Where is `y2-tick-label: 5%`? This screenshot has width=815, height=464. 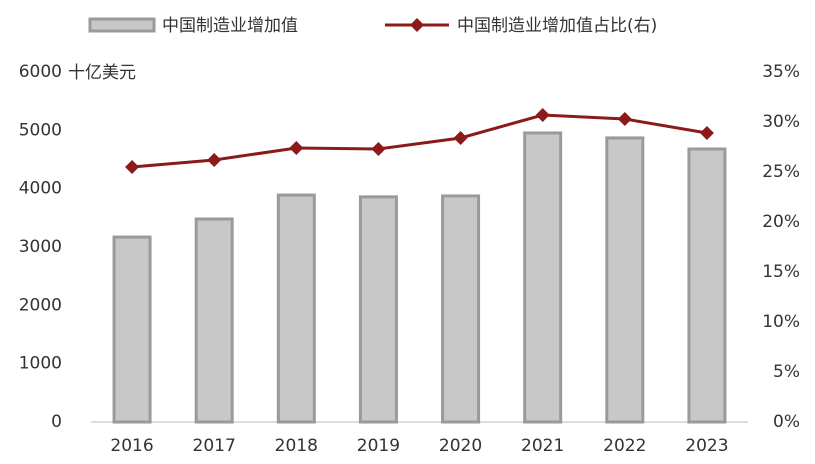 y2-tick-label: 5% is located at coordinates (786, 372).